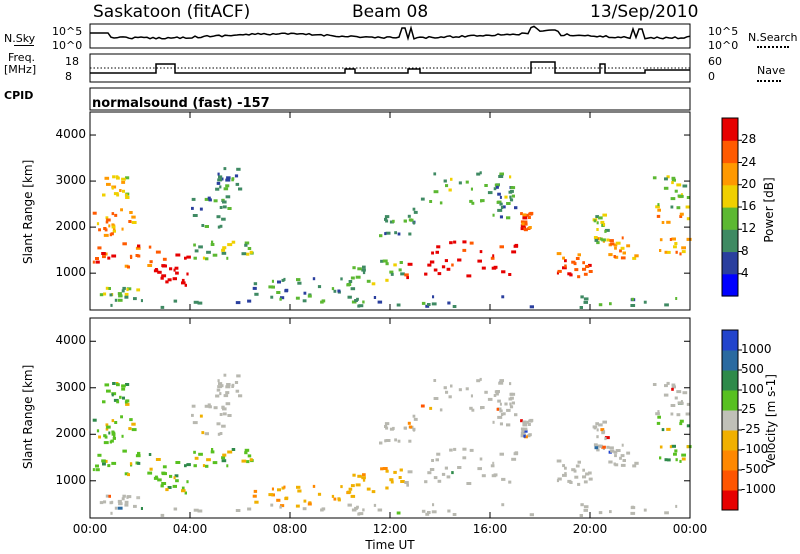 The width and height of the screenshot is (800, 554). Describe the element at coordinates (730, 440) in the screenshot. I see `colorbar-segment` at that location.